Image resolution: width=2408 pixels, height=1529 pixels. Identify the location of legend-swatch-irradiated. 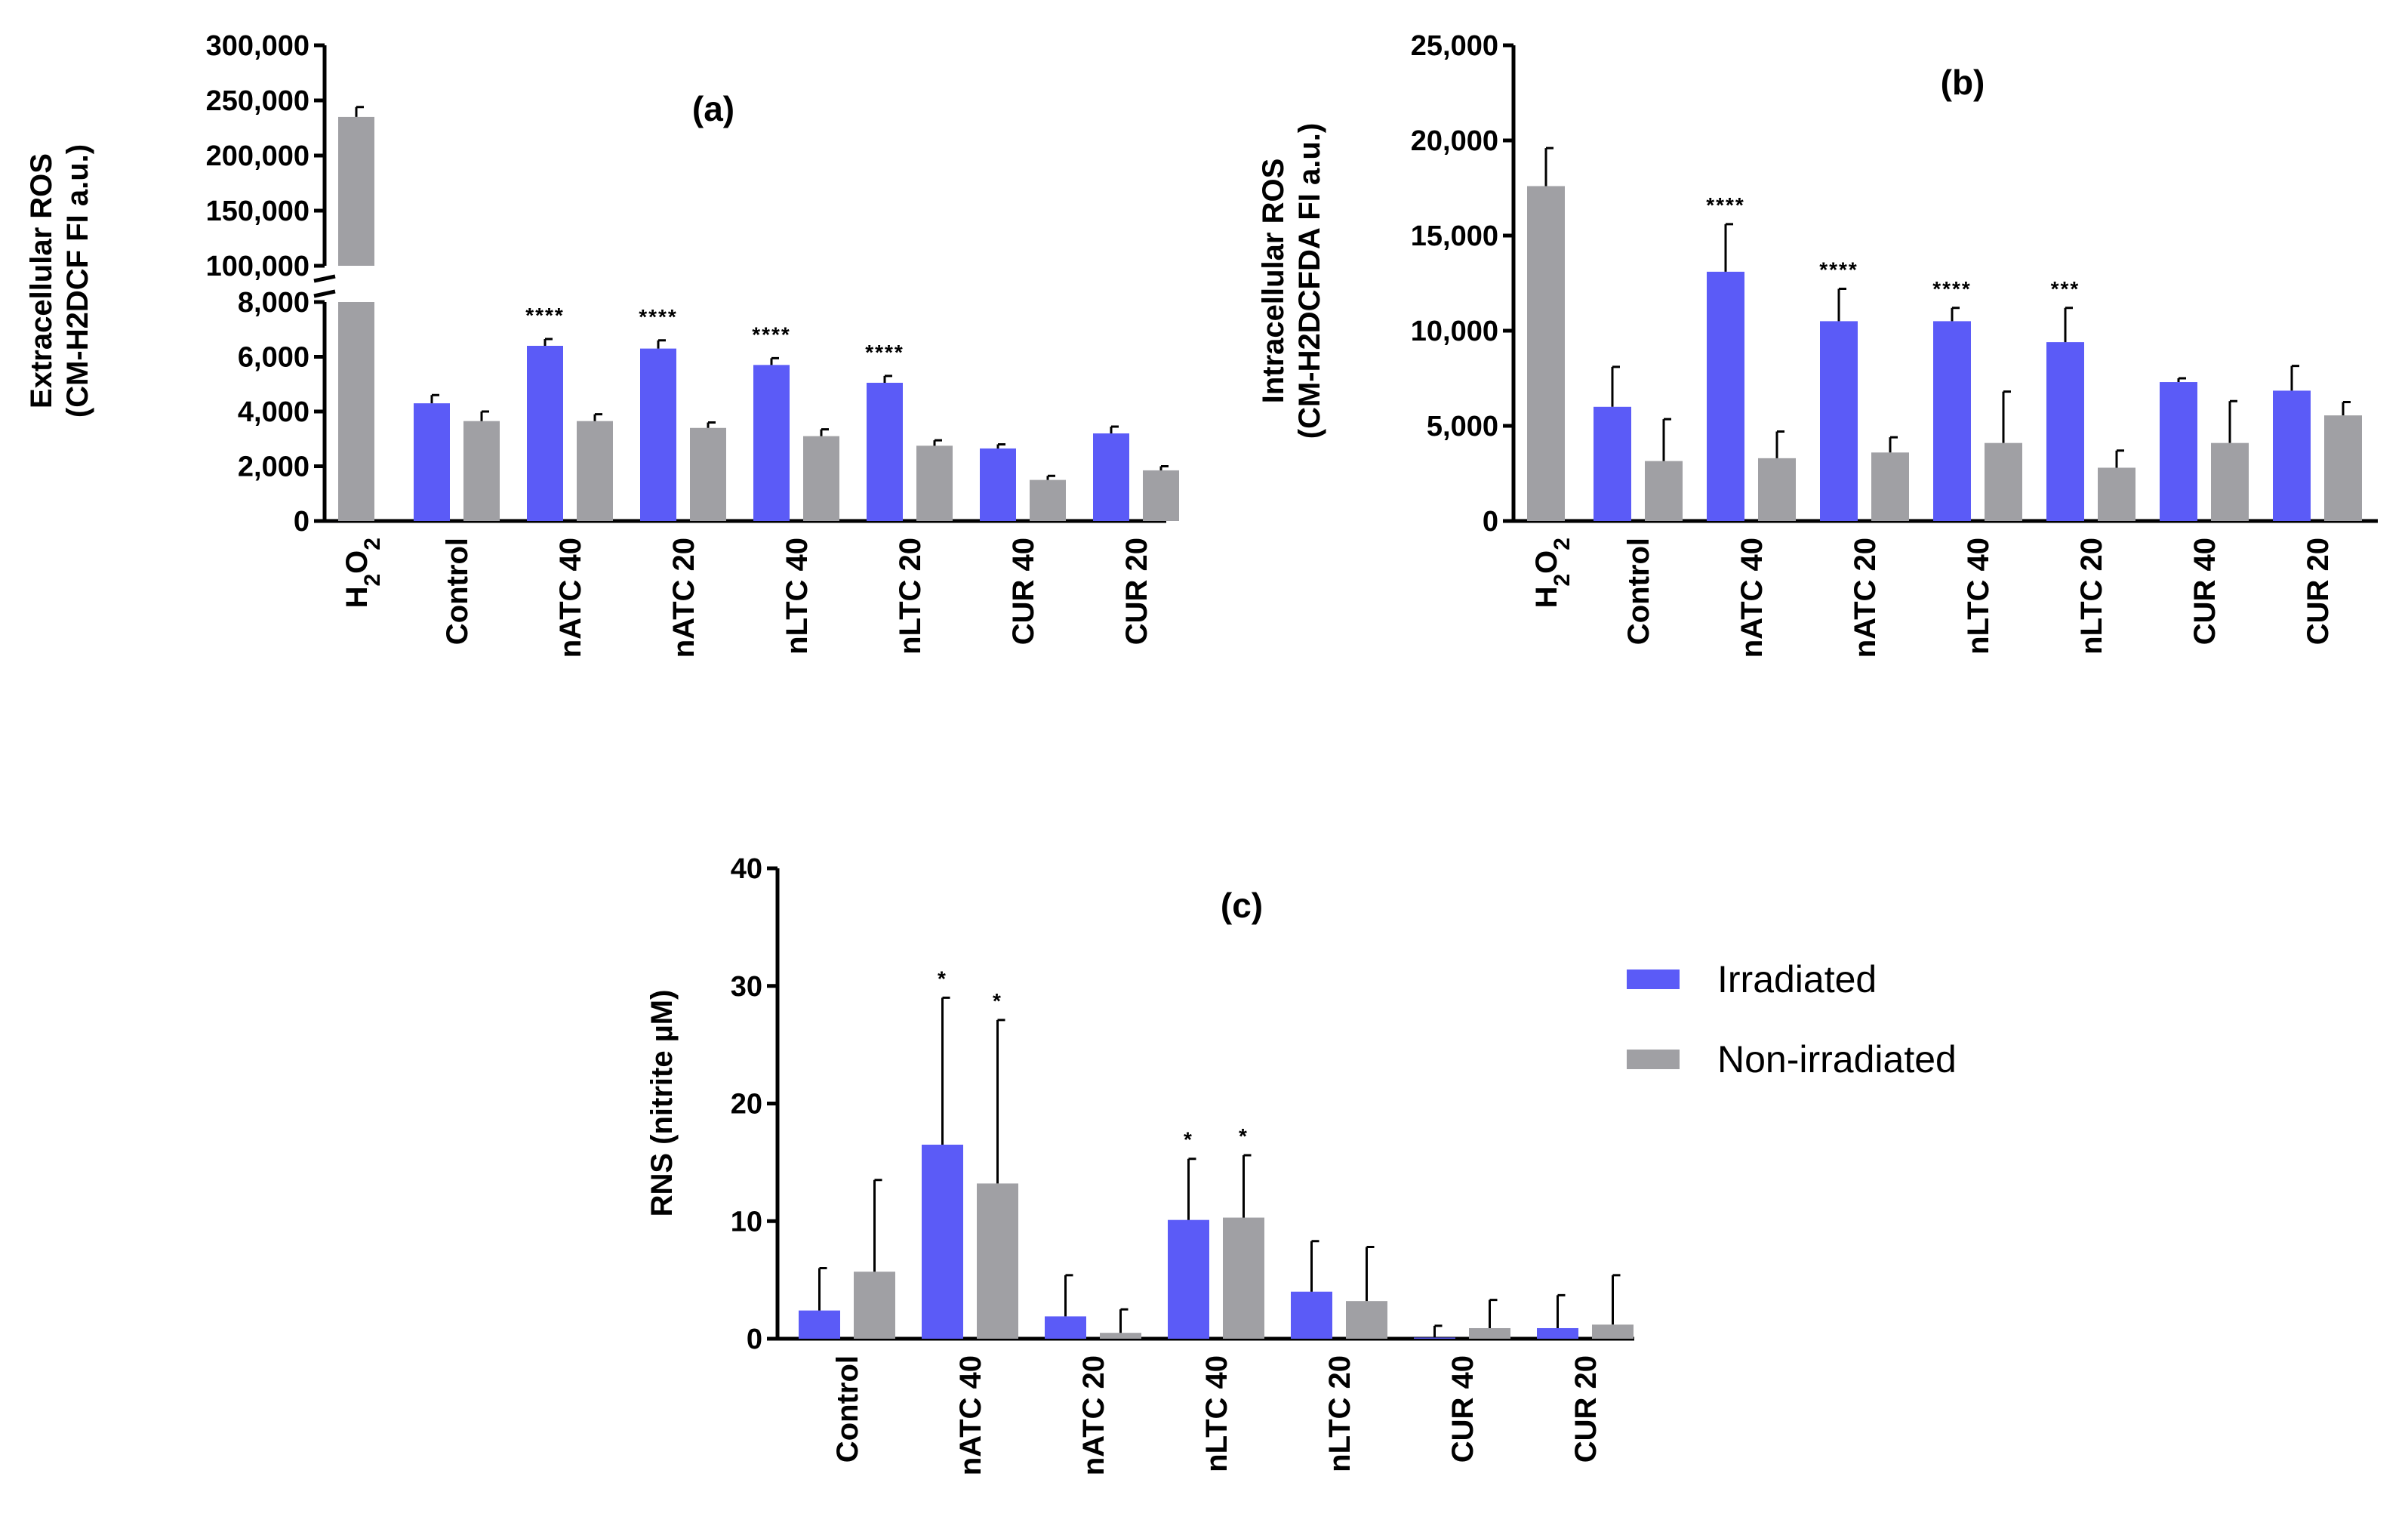
(1654, 979).